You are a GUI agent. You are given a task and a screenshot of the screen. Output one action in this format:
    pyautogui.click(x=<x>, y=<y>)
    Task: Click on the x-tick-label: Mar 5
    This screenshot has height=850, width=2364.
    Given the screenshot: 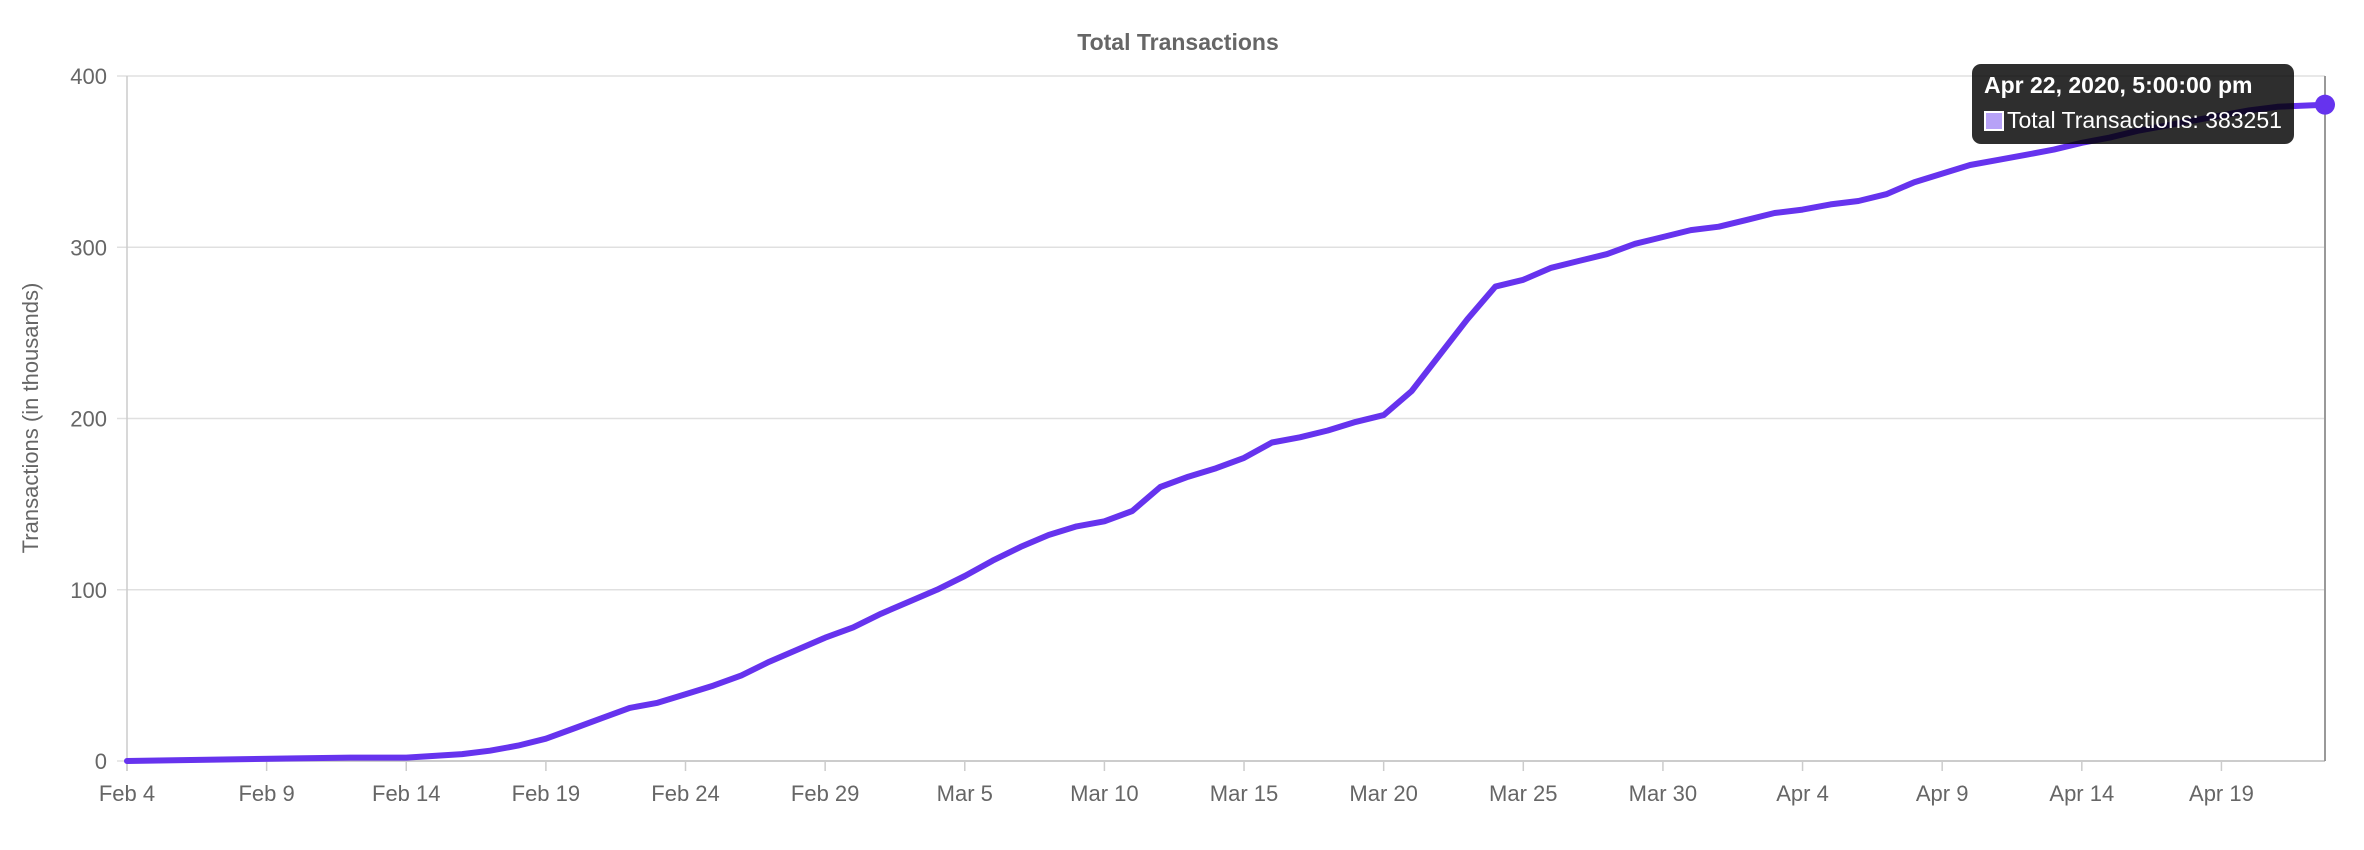 What is the action you would take?
    pyautogui.click(x=965, y=793)
    